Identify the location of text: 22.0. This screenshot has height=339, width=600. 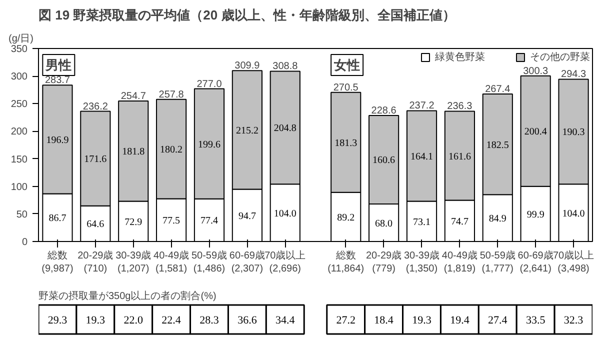
(134, 320).